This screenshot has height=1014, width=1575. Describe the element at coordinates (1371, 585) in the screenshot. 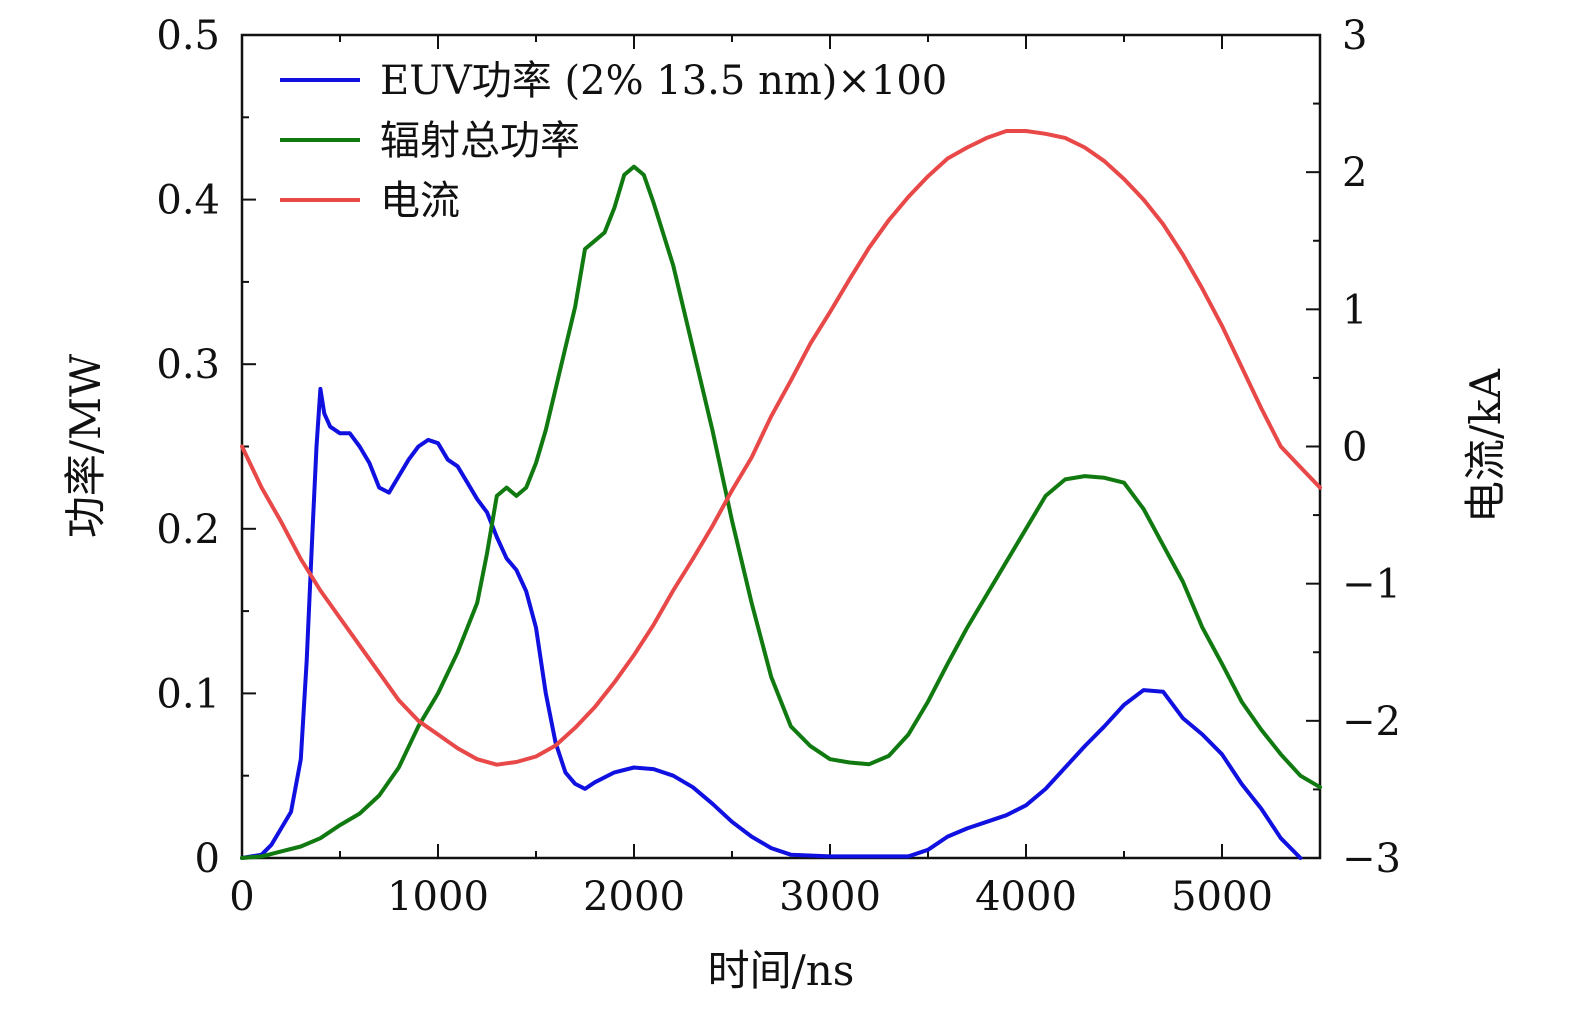

I see `y-right-tick-label: −1` at that location.